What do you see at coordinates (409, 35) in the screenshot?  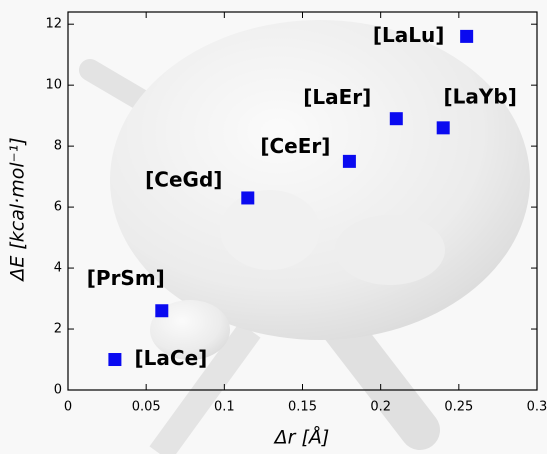 I see `point-label: [LaLu]` at bounding box center [409, 35].